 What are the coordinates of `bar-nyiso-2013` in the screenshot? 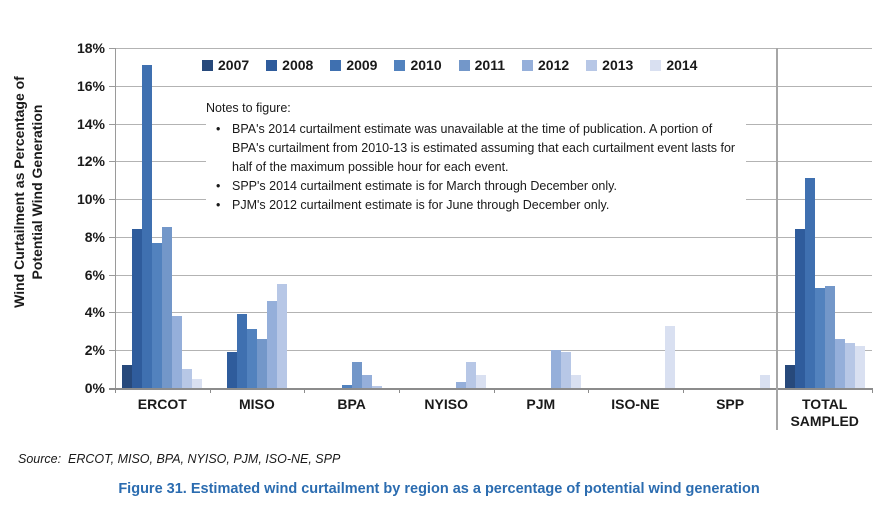 It's located at (471, 374).